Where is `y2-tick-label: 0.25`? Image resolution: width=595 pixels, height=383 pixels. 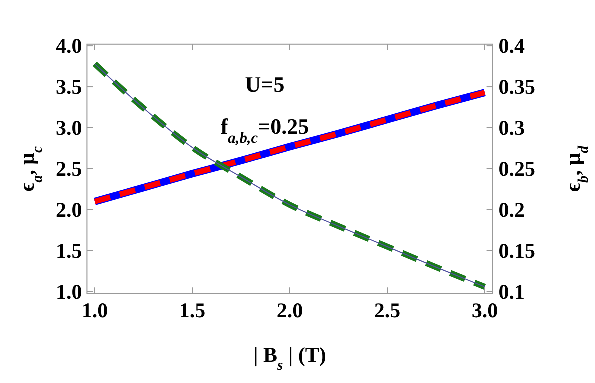
y2-tick-label: 0.25 is located at coordinates (517, 169).